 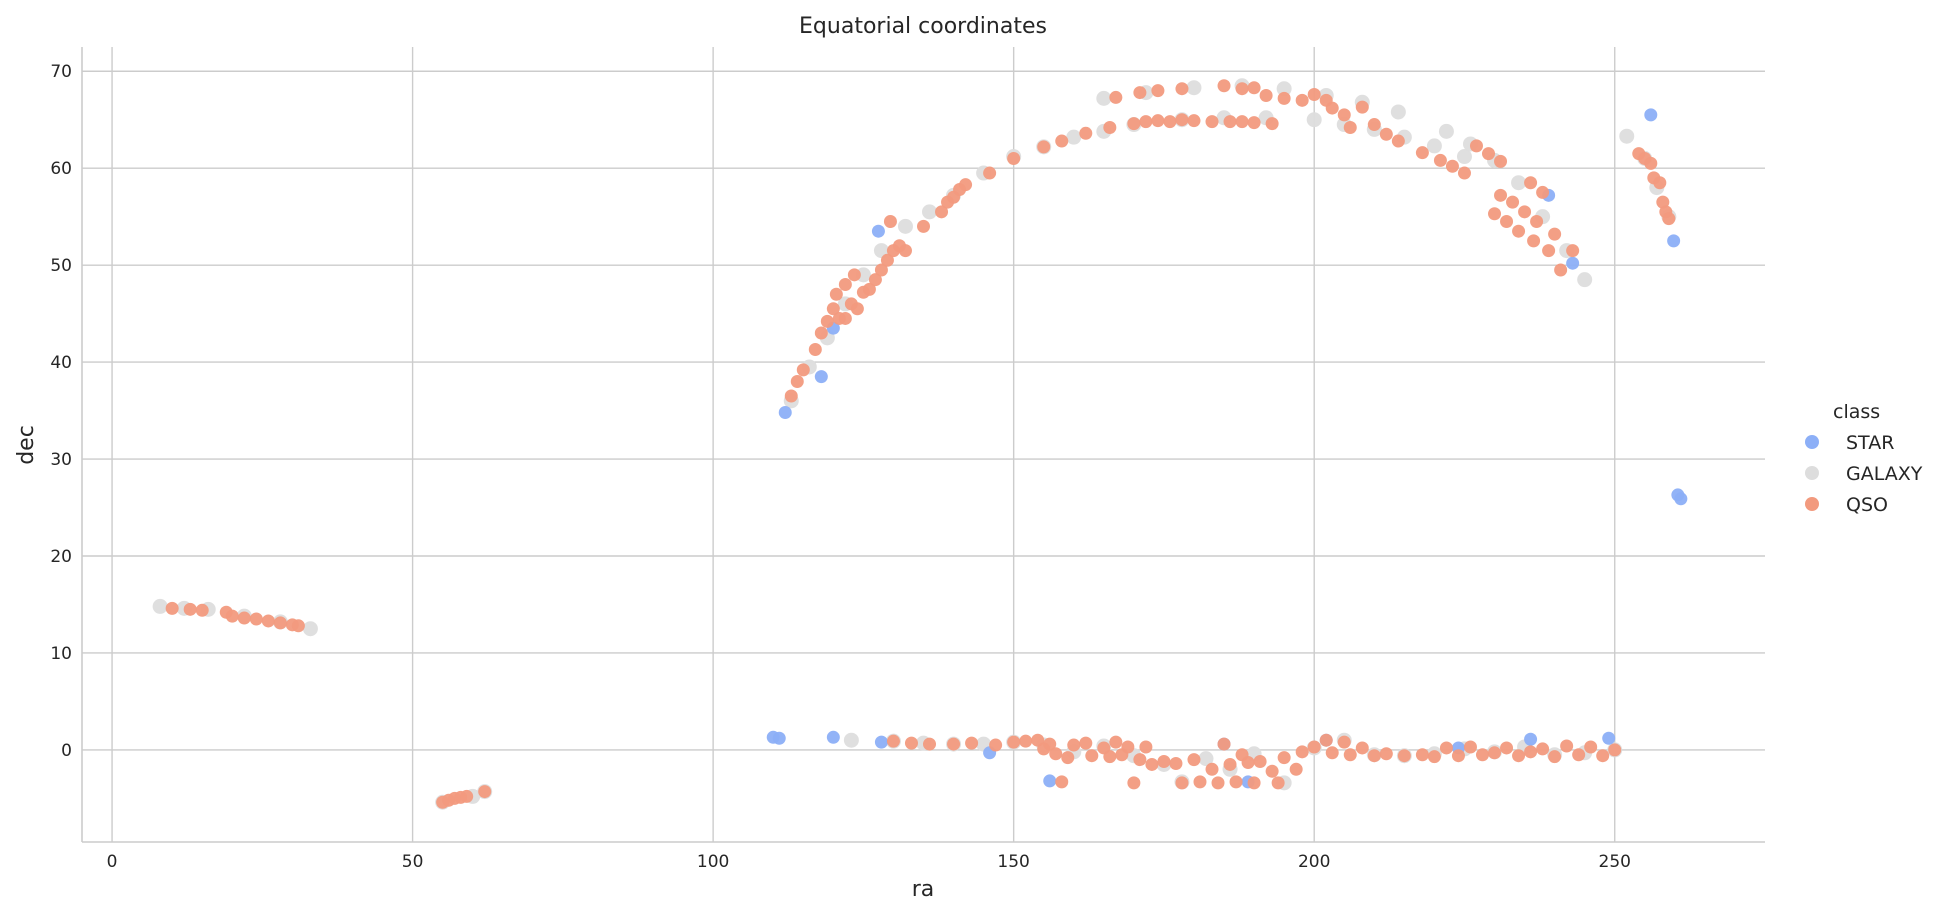 I want to click on legend-label-star: STAR, so click(x=1870, y=443).